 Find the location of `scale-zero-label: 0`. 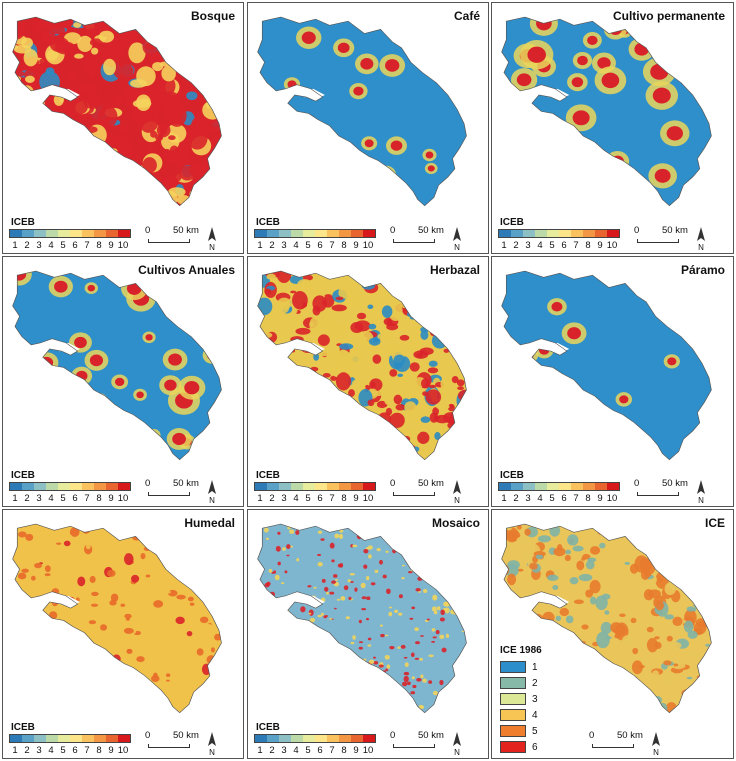

scale-zero-label: 0 is located at coordinates (393, 483).